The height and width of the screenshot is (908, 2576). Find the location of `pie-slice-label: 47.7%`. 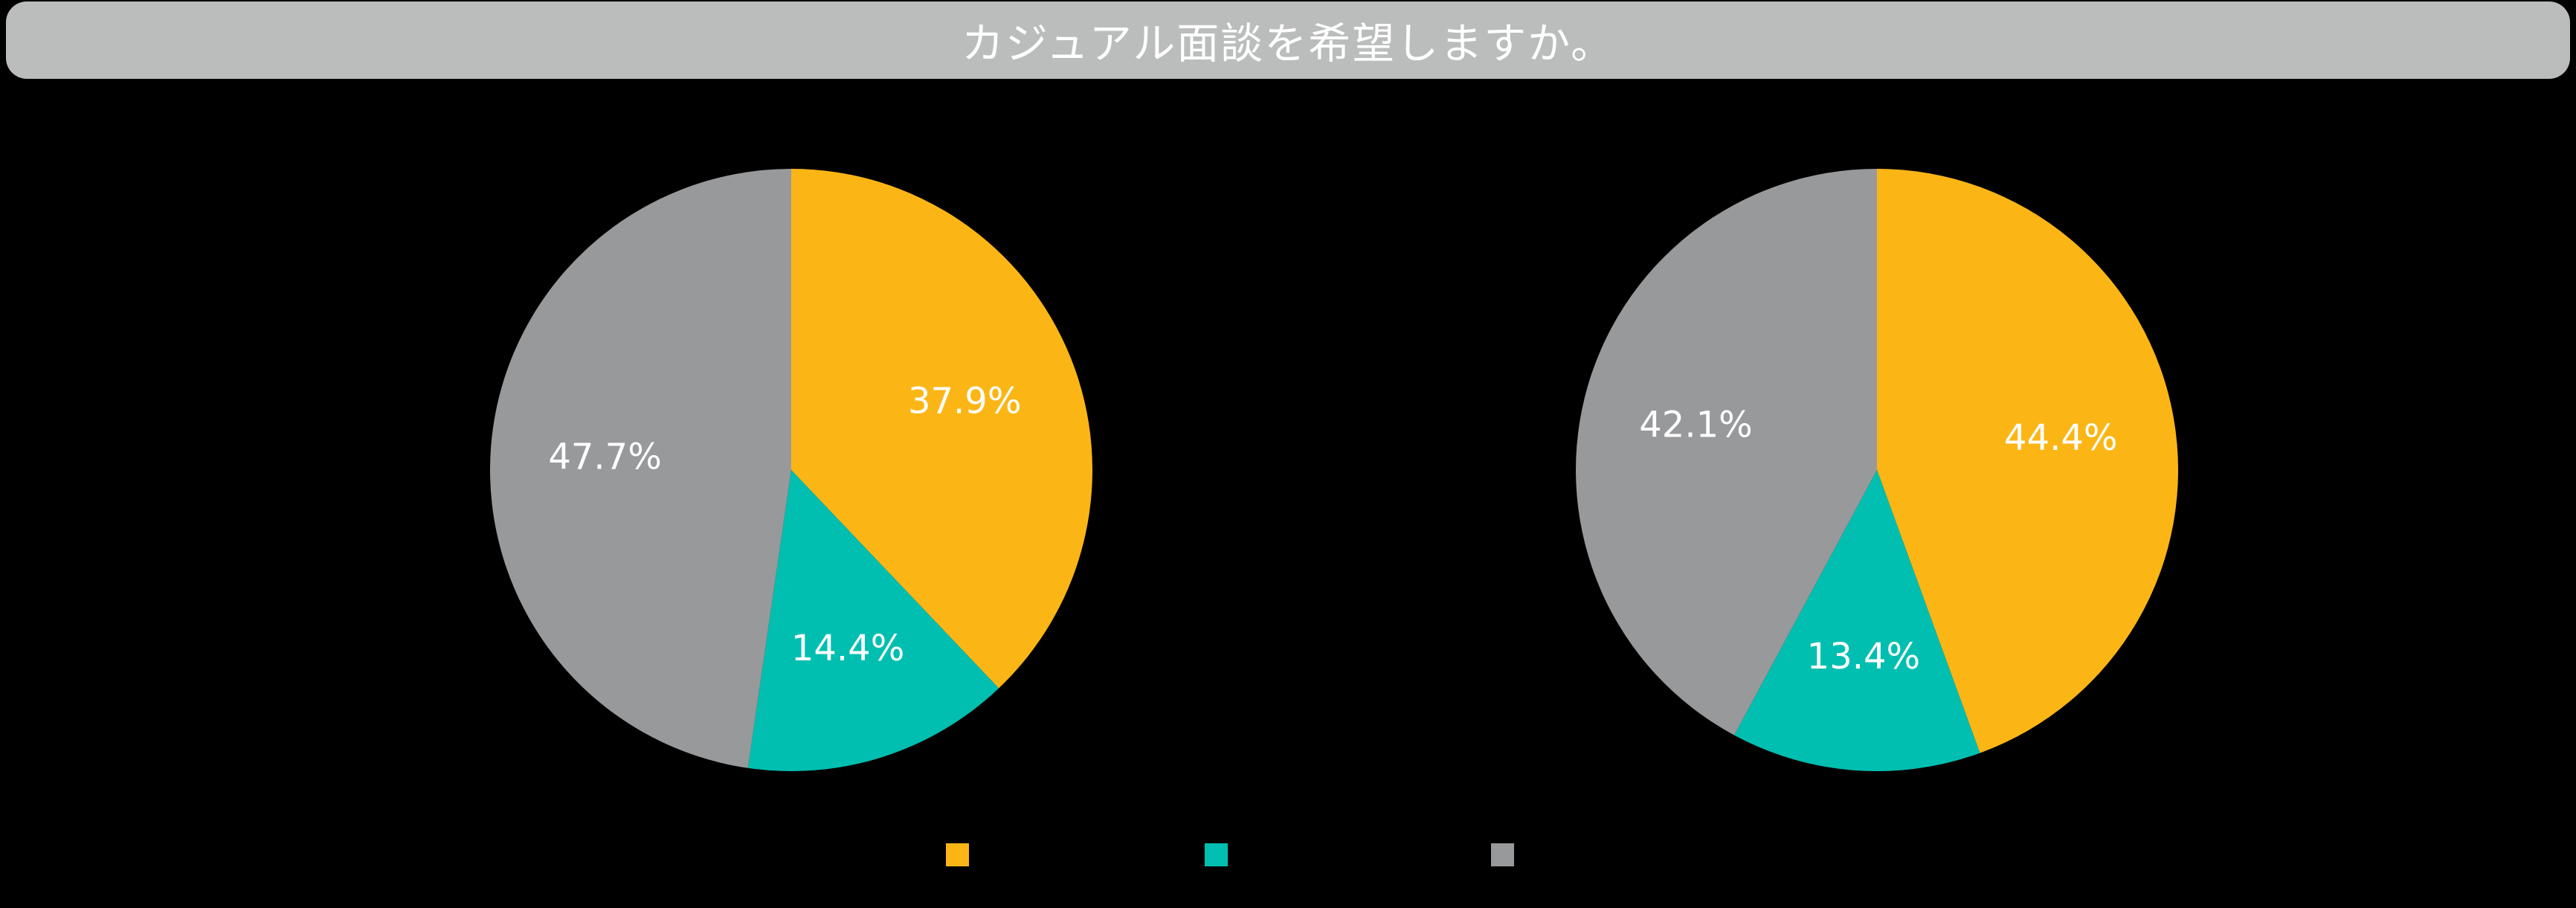

pie-slice-label: 47.7% is located at coordinates (604, 458).